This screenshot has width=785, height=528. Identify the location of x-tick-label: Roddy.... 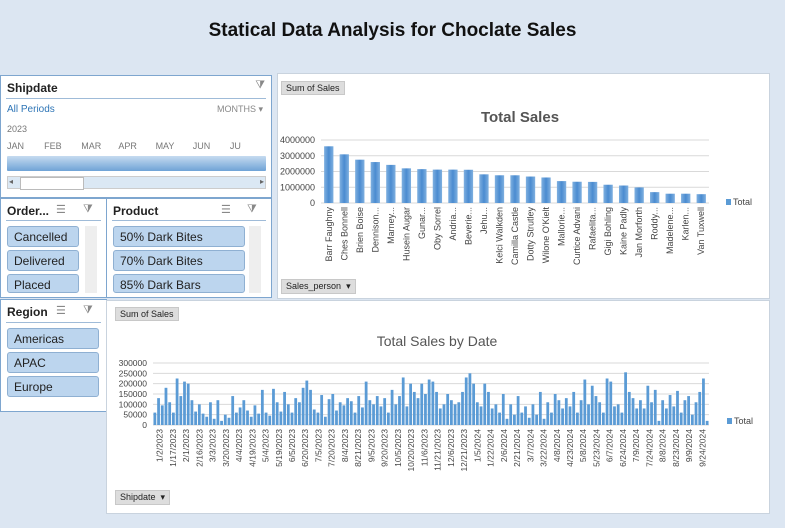
(655, 223).